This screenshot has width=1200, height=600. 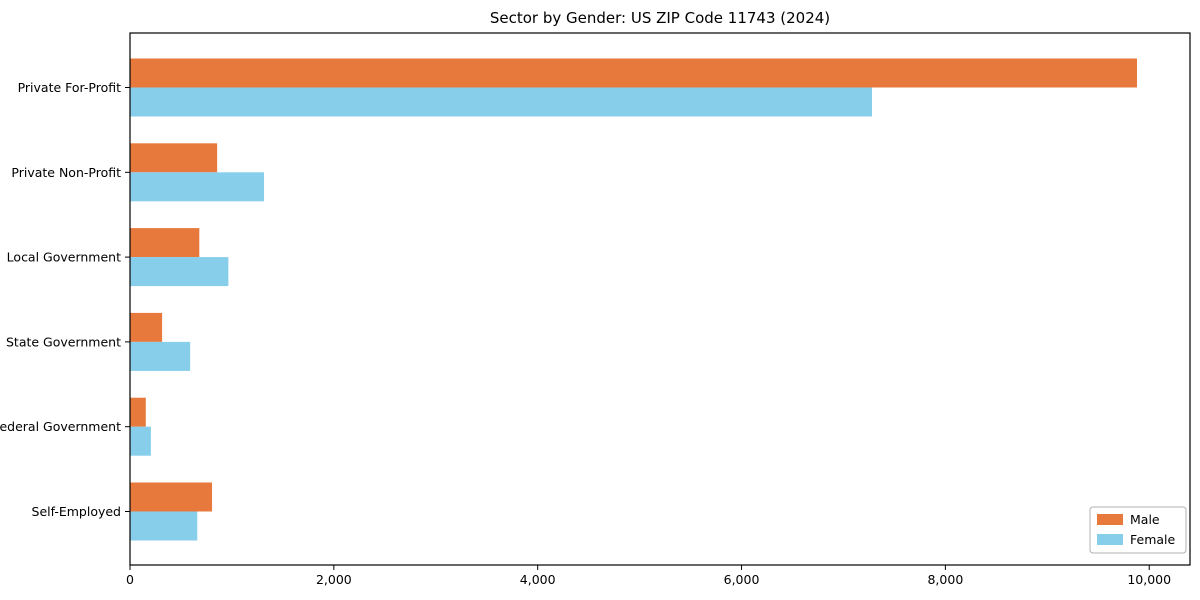 What do you see at coordinates (130, 579) in the screenshot?
I see `x-tick-label: 0` at bounding box center [130, 579].